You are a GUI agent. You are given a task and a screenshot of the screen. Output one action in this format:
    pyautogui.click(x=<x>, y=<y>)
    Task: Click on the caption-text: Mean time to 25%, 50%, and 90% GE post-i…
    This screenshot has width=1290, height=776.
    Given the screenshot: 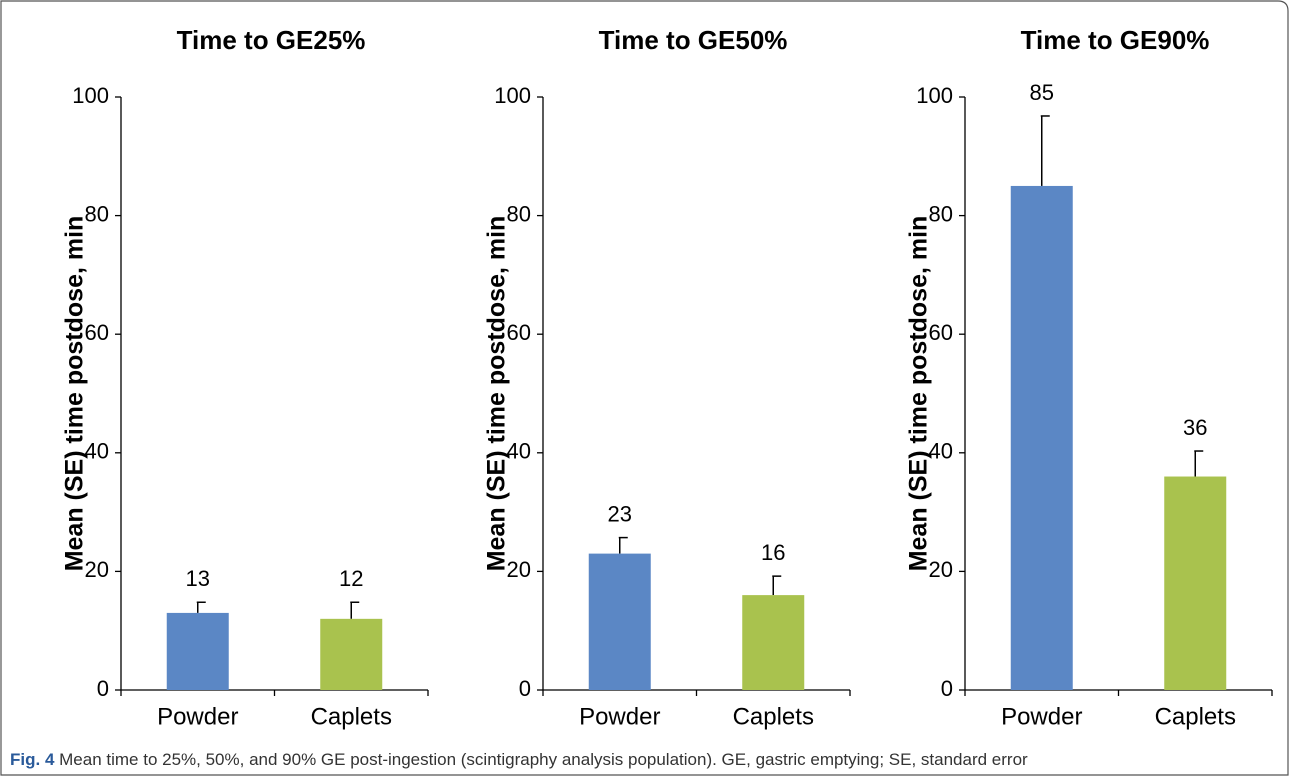 What is the action you would take?
    pyautogui.click(x=543, y=759)
    